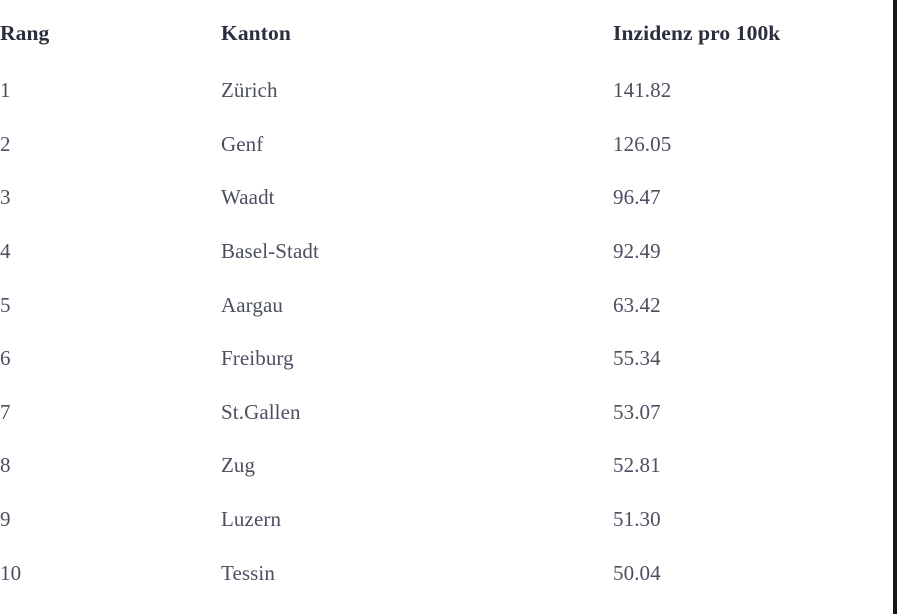 Image resolution: width=900 pixels, height=614 pixels. What do you see at coordinates (5, 304) in the screenshot?
I see `cell-rang: 5` at bounding box center [5, 304].